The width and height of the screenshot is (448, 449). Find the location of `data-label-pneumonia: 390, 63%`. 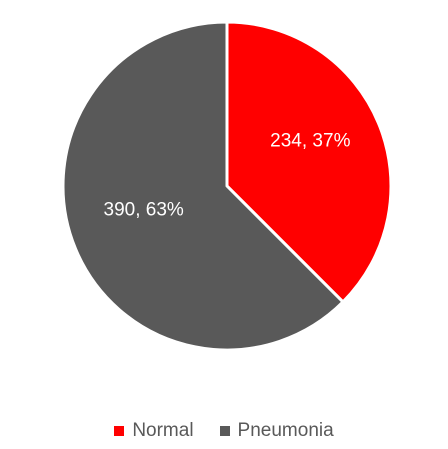

data-label-pneumonia: 390, 63% is located at coordinates (144, 210).